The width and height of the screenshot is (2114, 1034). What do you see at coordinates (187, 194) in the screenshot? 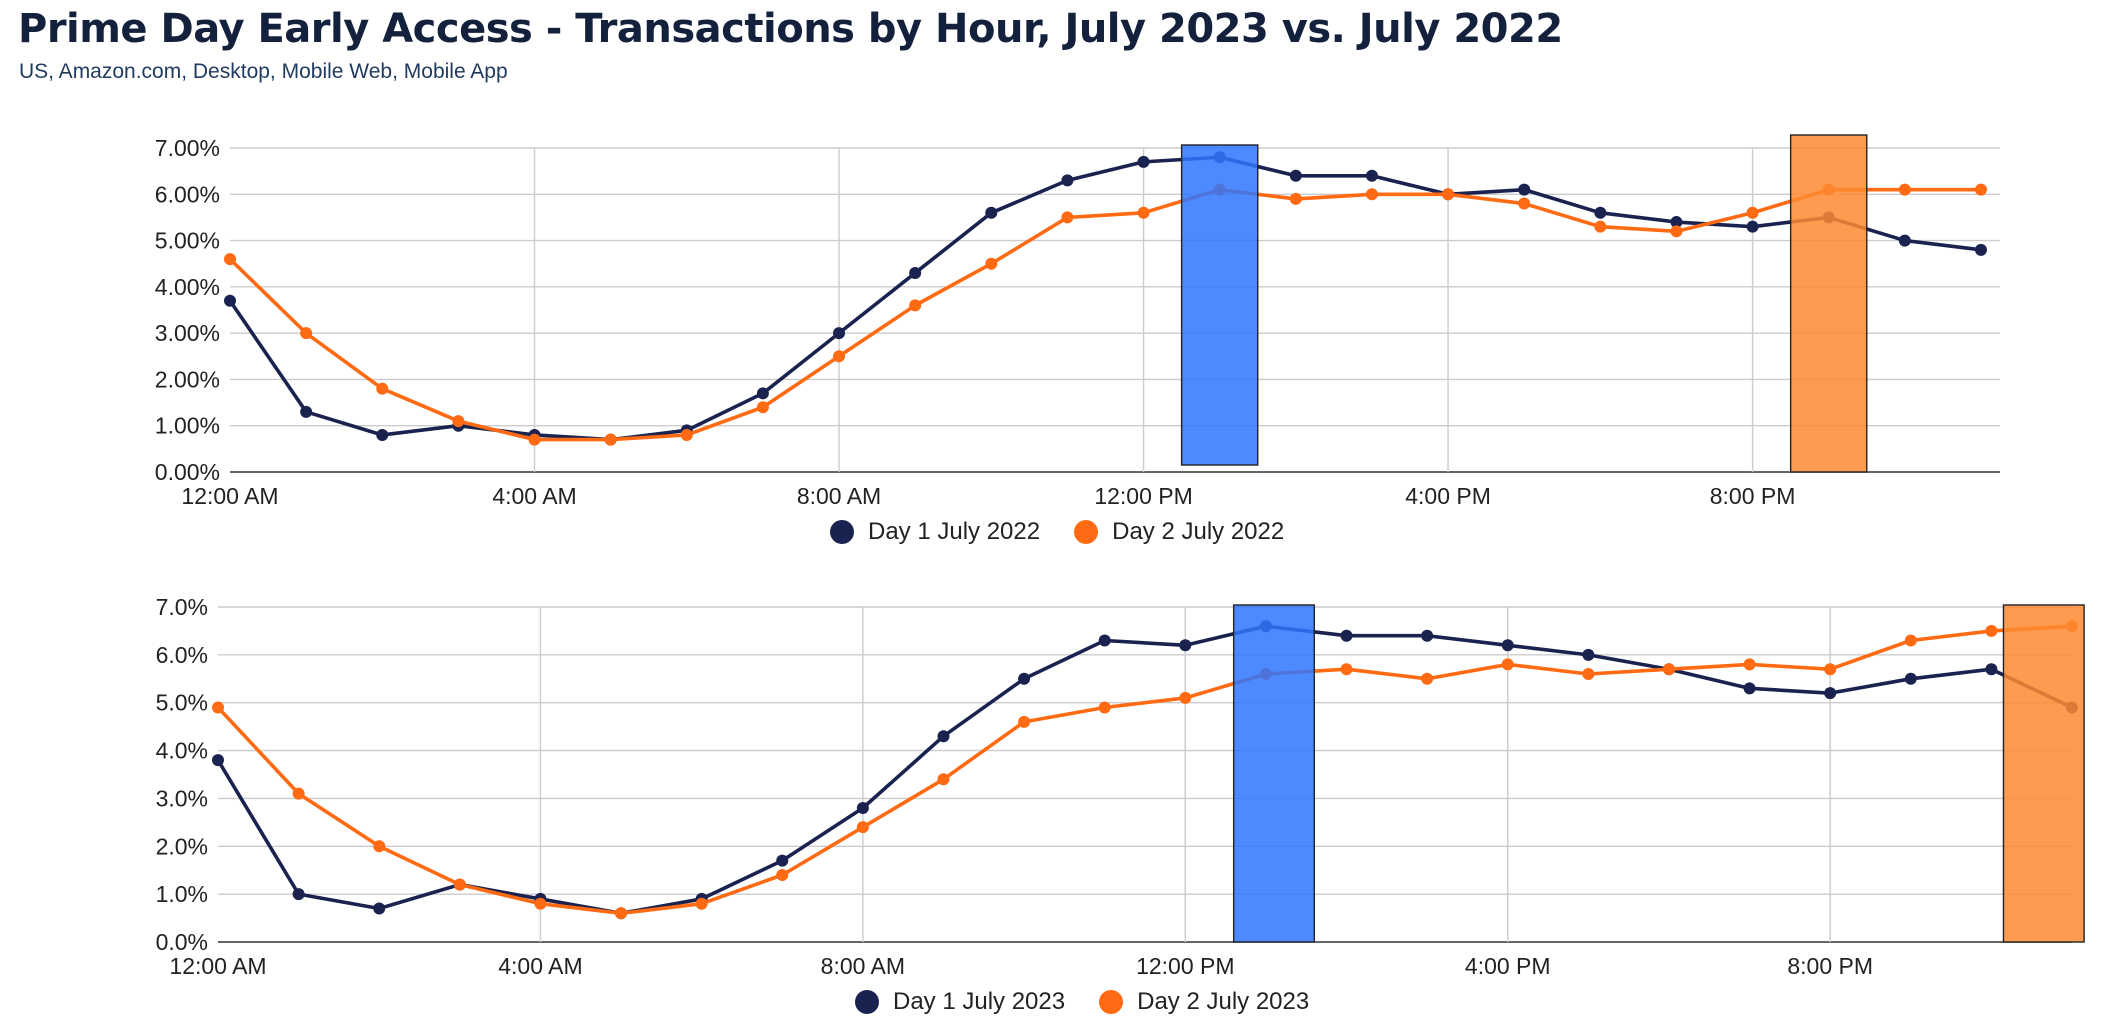
I see `y-tick-label: 6.00%` at bounding box center [187, 194].